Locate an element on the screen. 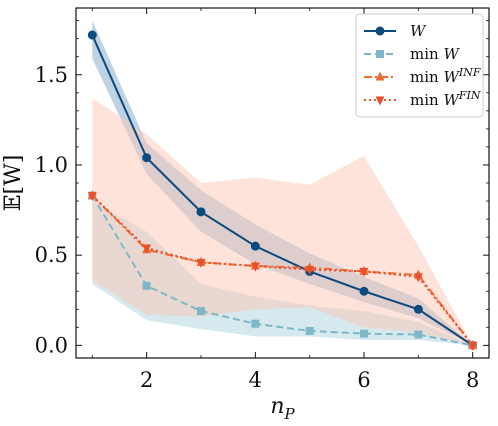  y-tick-label: 1.5 is located at coordinates (51, 75).